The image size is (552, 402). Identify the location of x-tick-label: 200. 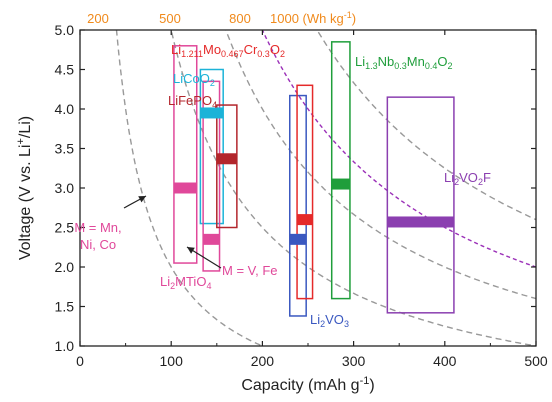
(263, 361).